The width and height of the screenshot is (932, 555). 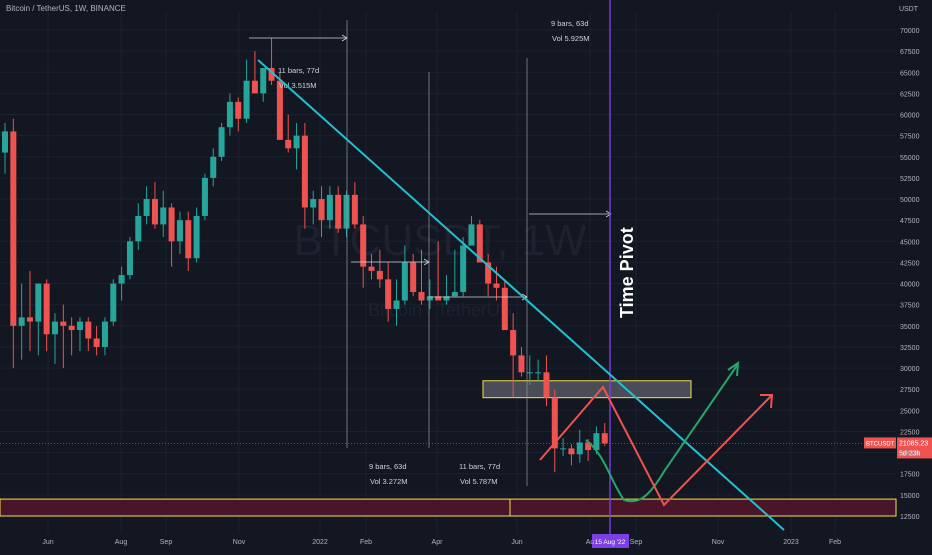 I want to click on price-tick: 17500, so click(x=910, y=475).